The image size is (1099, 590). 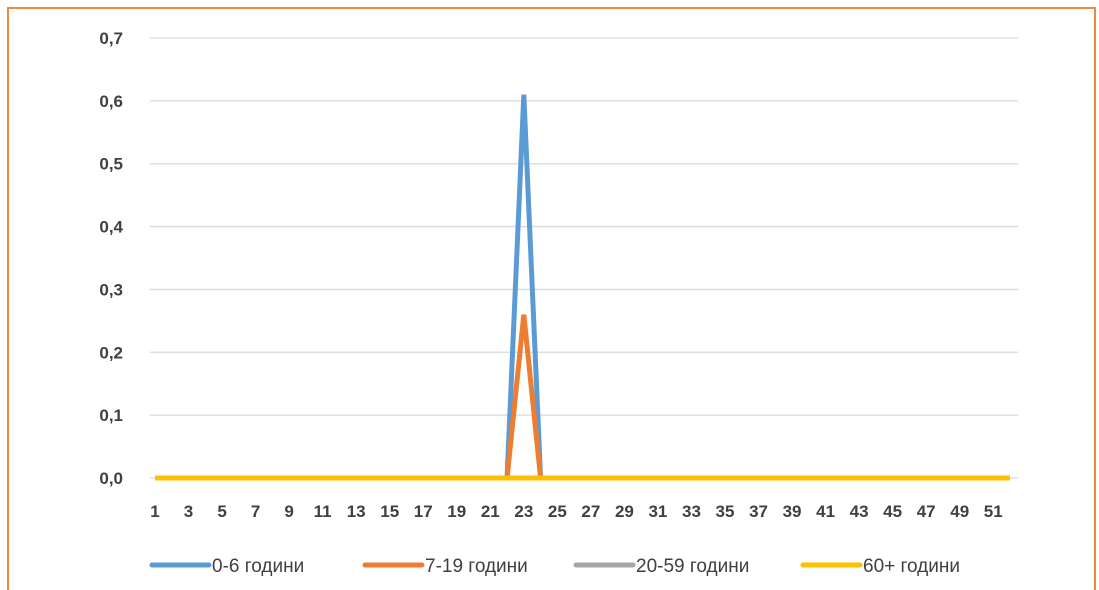 What do you see at coordinates (356, 511) in the screenshot?
I see `x-tick-label: 13` at bounding box center [356, 511].